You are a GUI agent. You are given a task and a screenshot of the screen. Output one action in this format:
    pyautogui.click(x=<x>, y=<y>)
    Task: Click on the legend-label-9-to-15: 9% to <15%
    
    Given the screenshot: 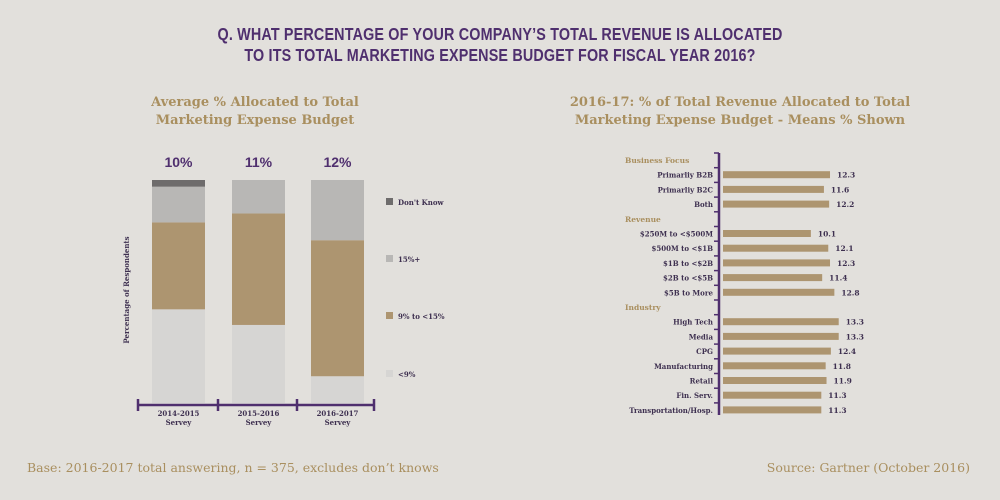 What is the action you would take?
    pyautogui.click(x=421, y=316)
    